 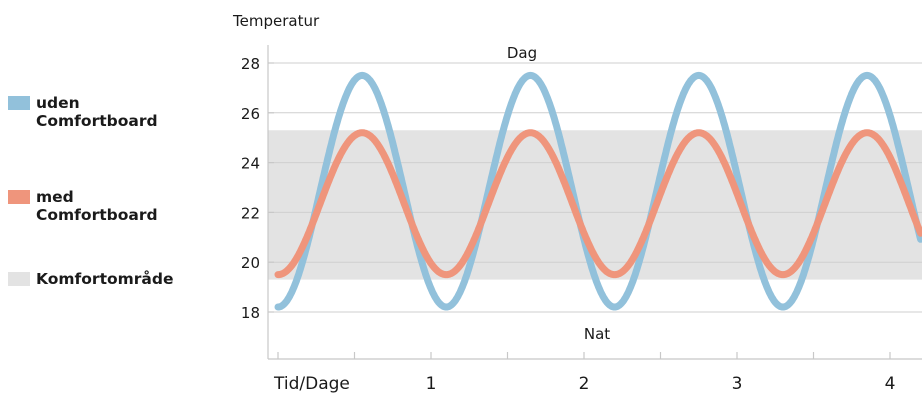 I want to click on legend-swatch-uden, so click(x=19, y=103).